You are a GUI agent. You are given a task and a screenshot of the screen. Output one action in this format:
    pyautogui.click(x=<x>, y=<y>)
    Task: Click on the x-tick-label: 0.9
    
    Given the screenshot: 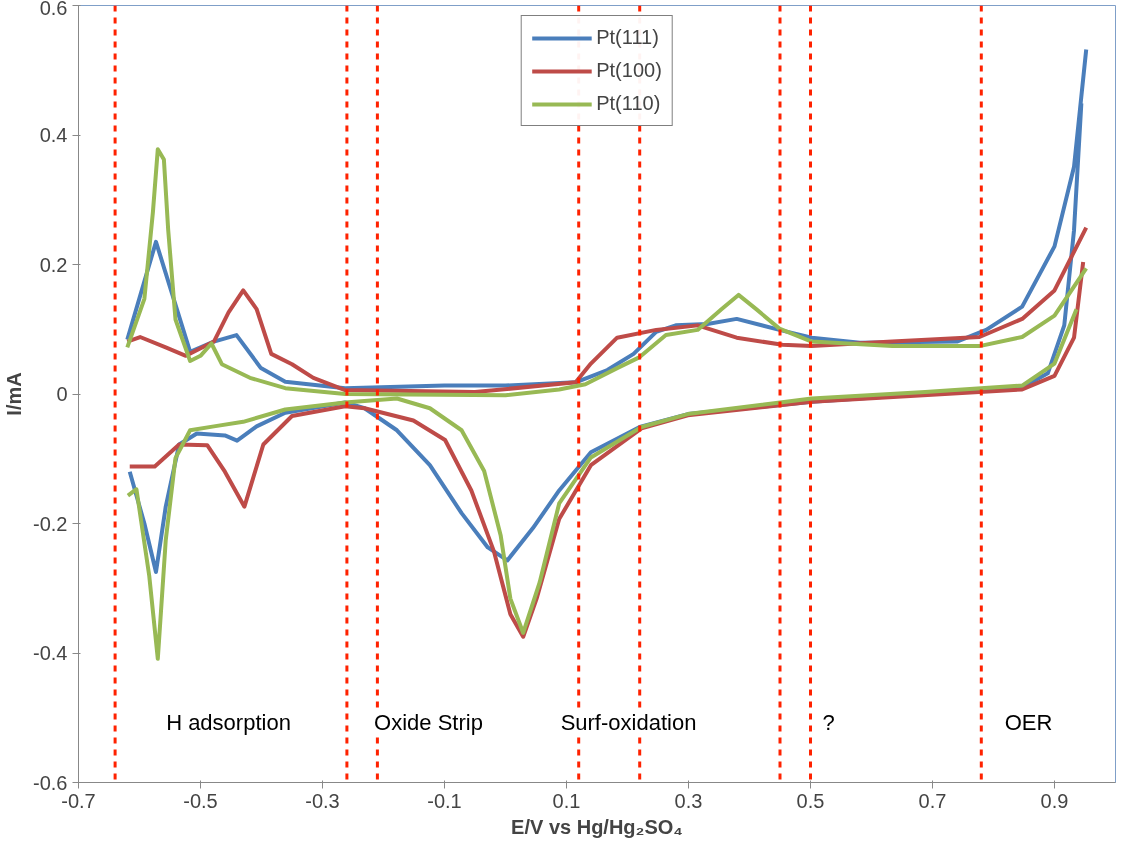 What is the action you would take?
    pyautogui.click(x=1054, y=800)
    